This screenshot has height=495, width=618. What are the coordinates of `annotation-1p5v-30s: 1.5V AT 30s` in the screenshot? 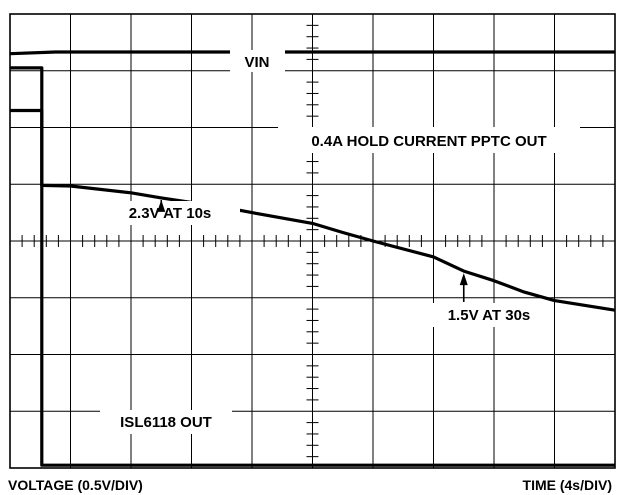 It's located at (489, 315).